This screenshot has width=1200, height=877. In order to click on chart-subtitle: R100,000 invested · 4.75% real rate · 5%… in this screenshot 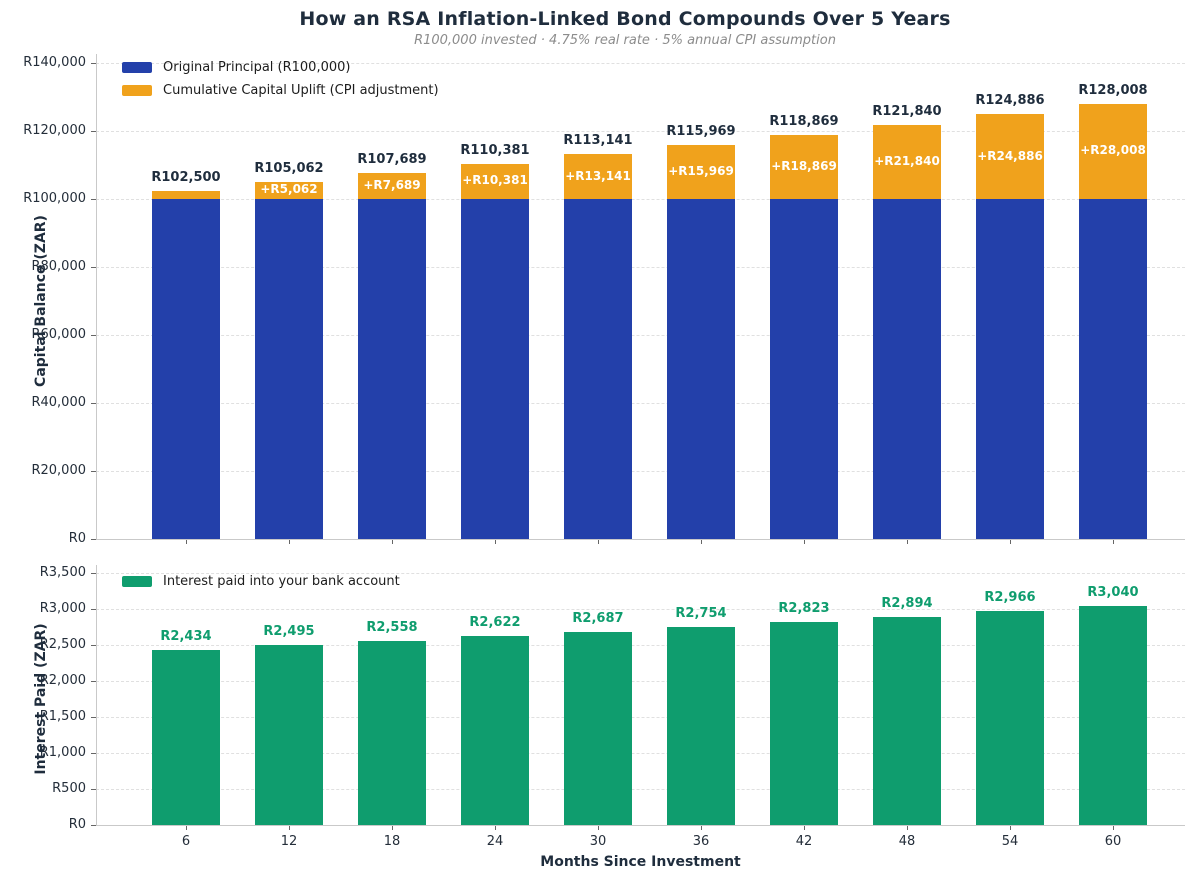, I will do `click(625, 40)`.